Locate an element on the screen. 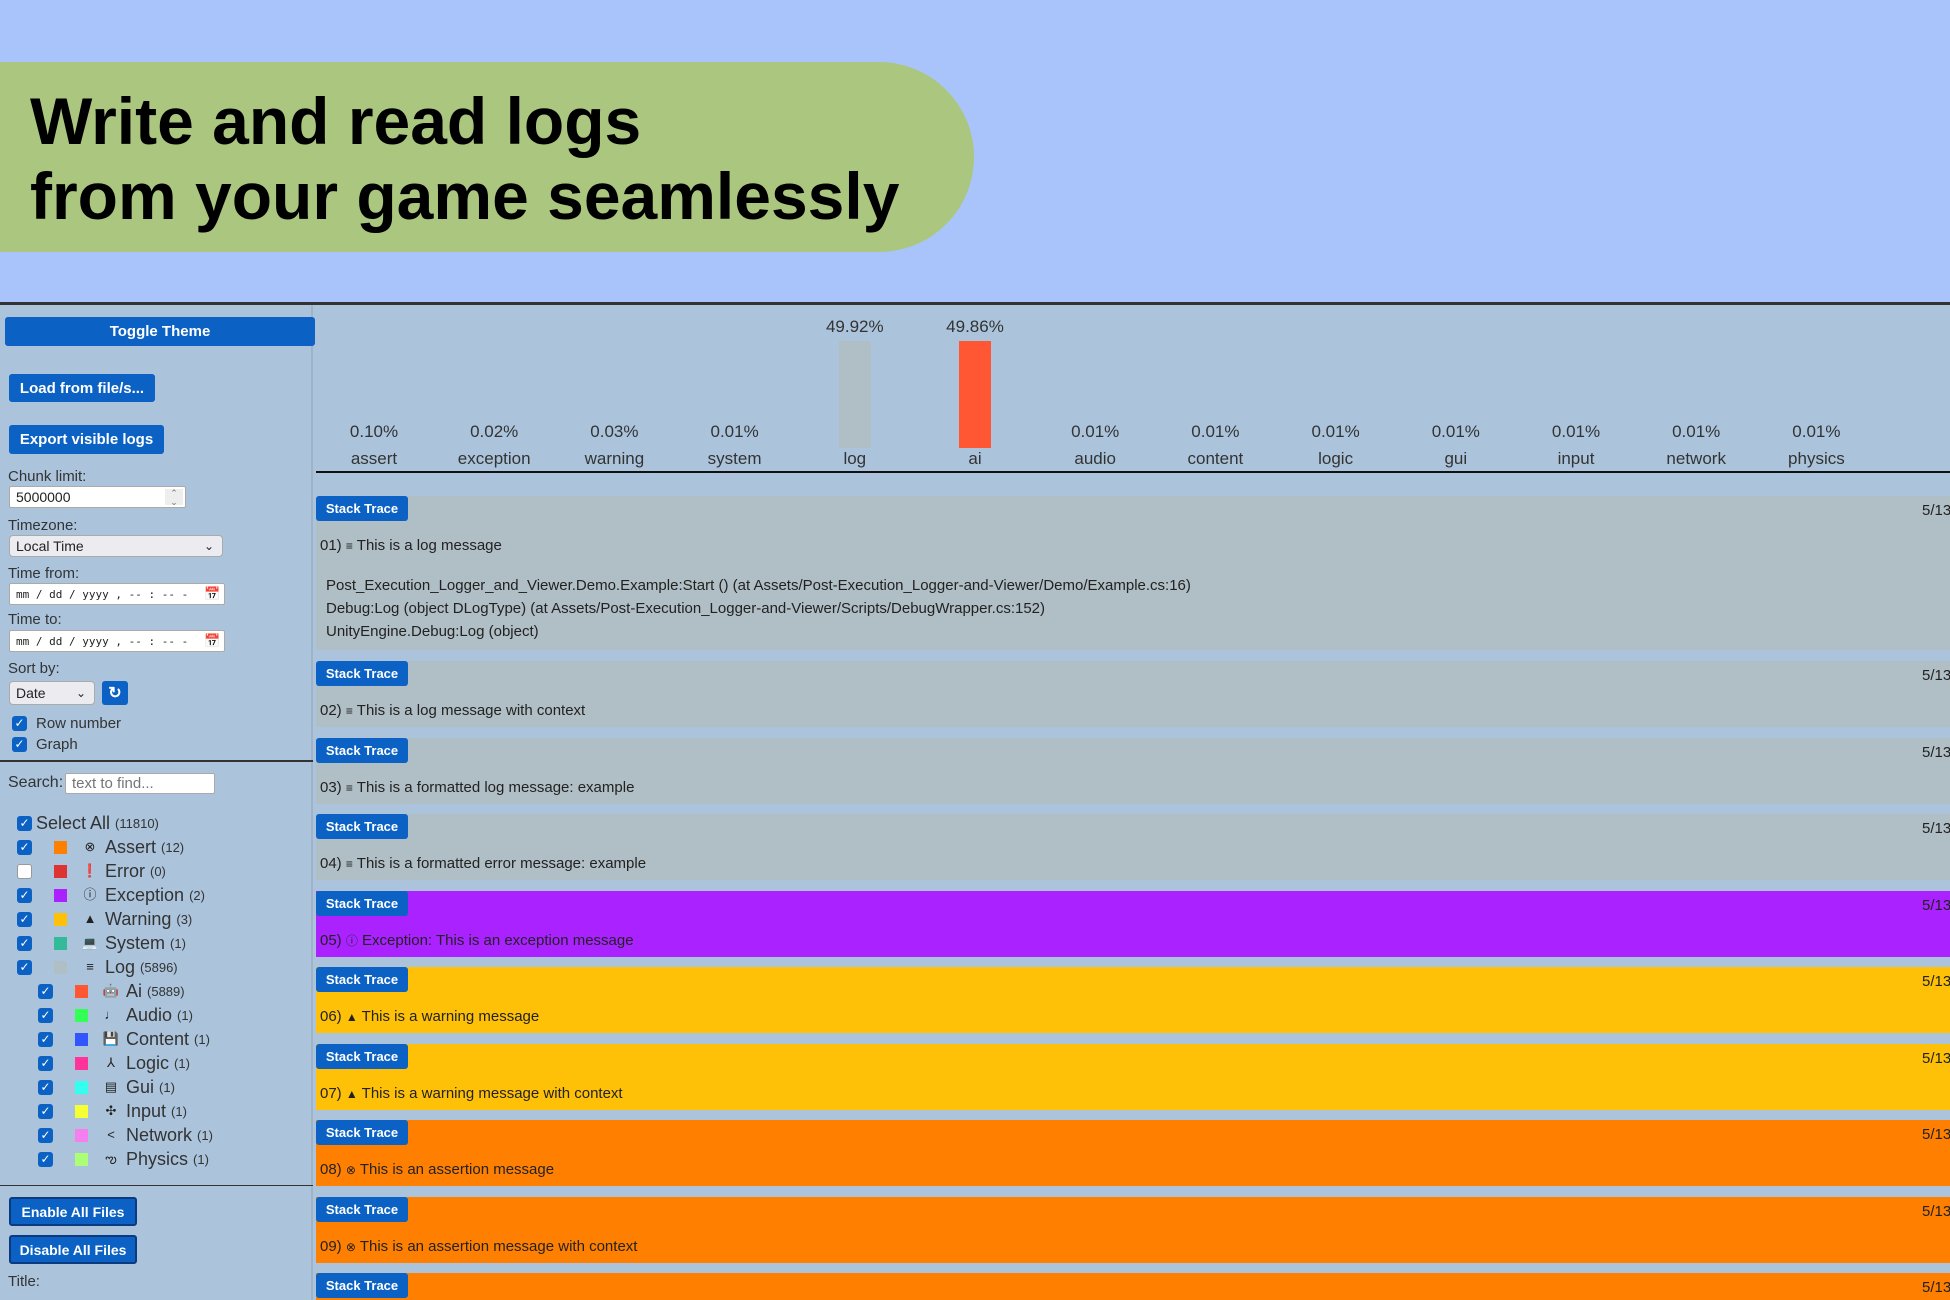 The height and width of the screenshot is (1300, 1950). select-all-label: Select All is located at coordinates (73, 822).